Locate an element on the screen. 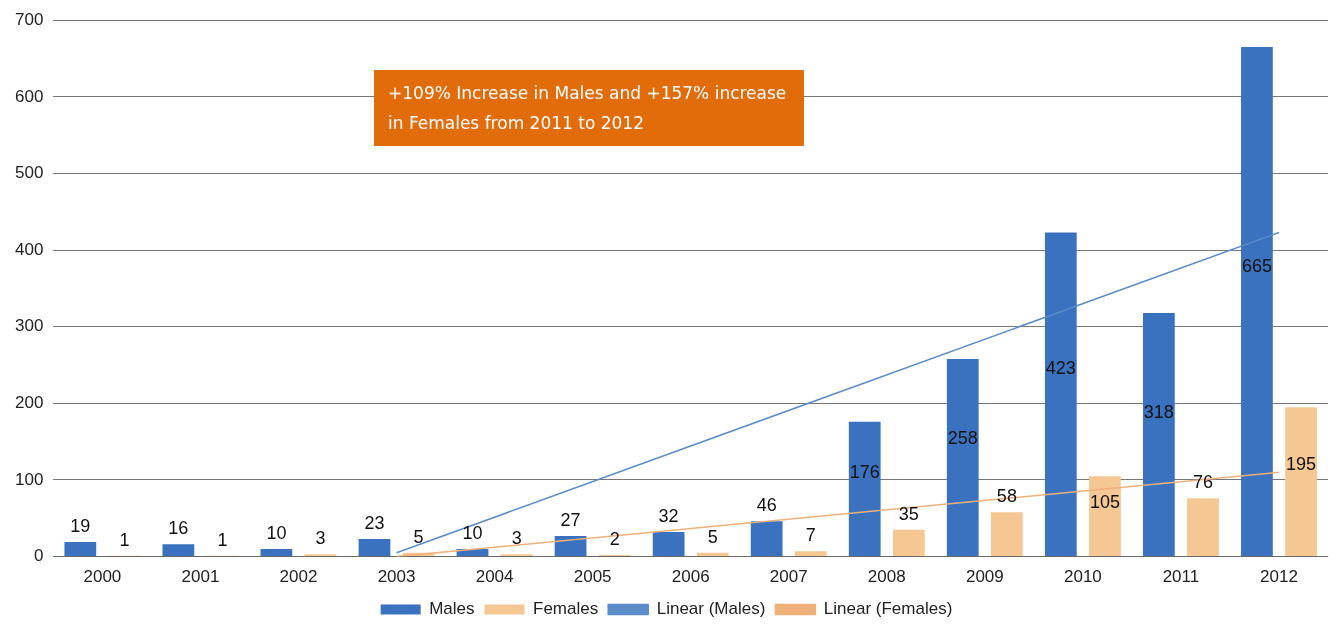  x-tick-label: 2010 is located at coordinates (1082, 577).